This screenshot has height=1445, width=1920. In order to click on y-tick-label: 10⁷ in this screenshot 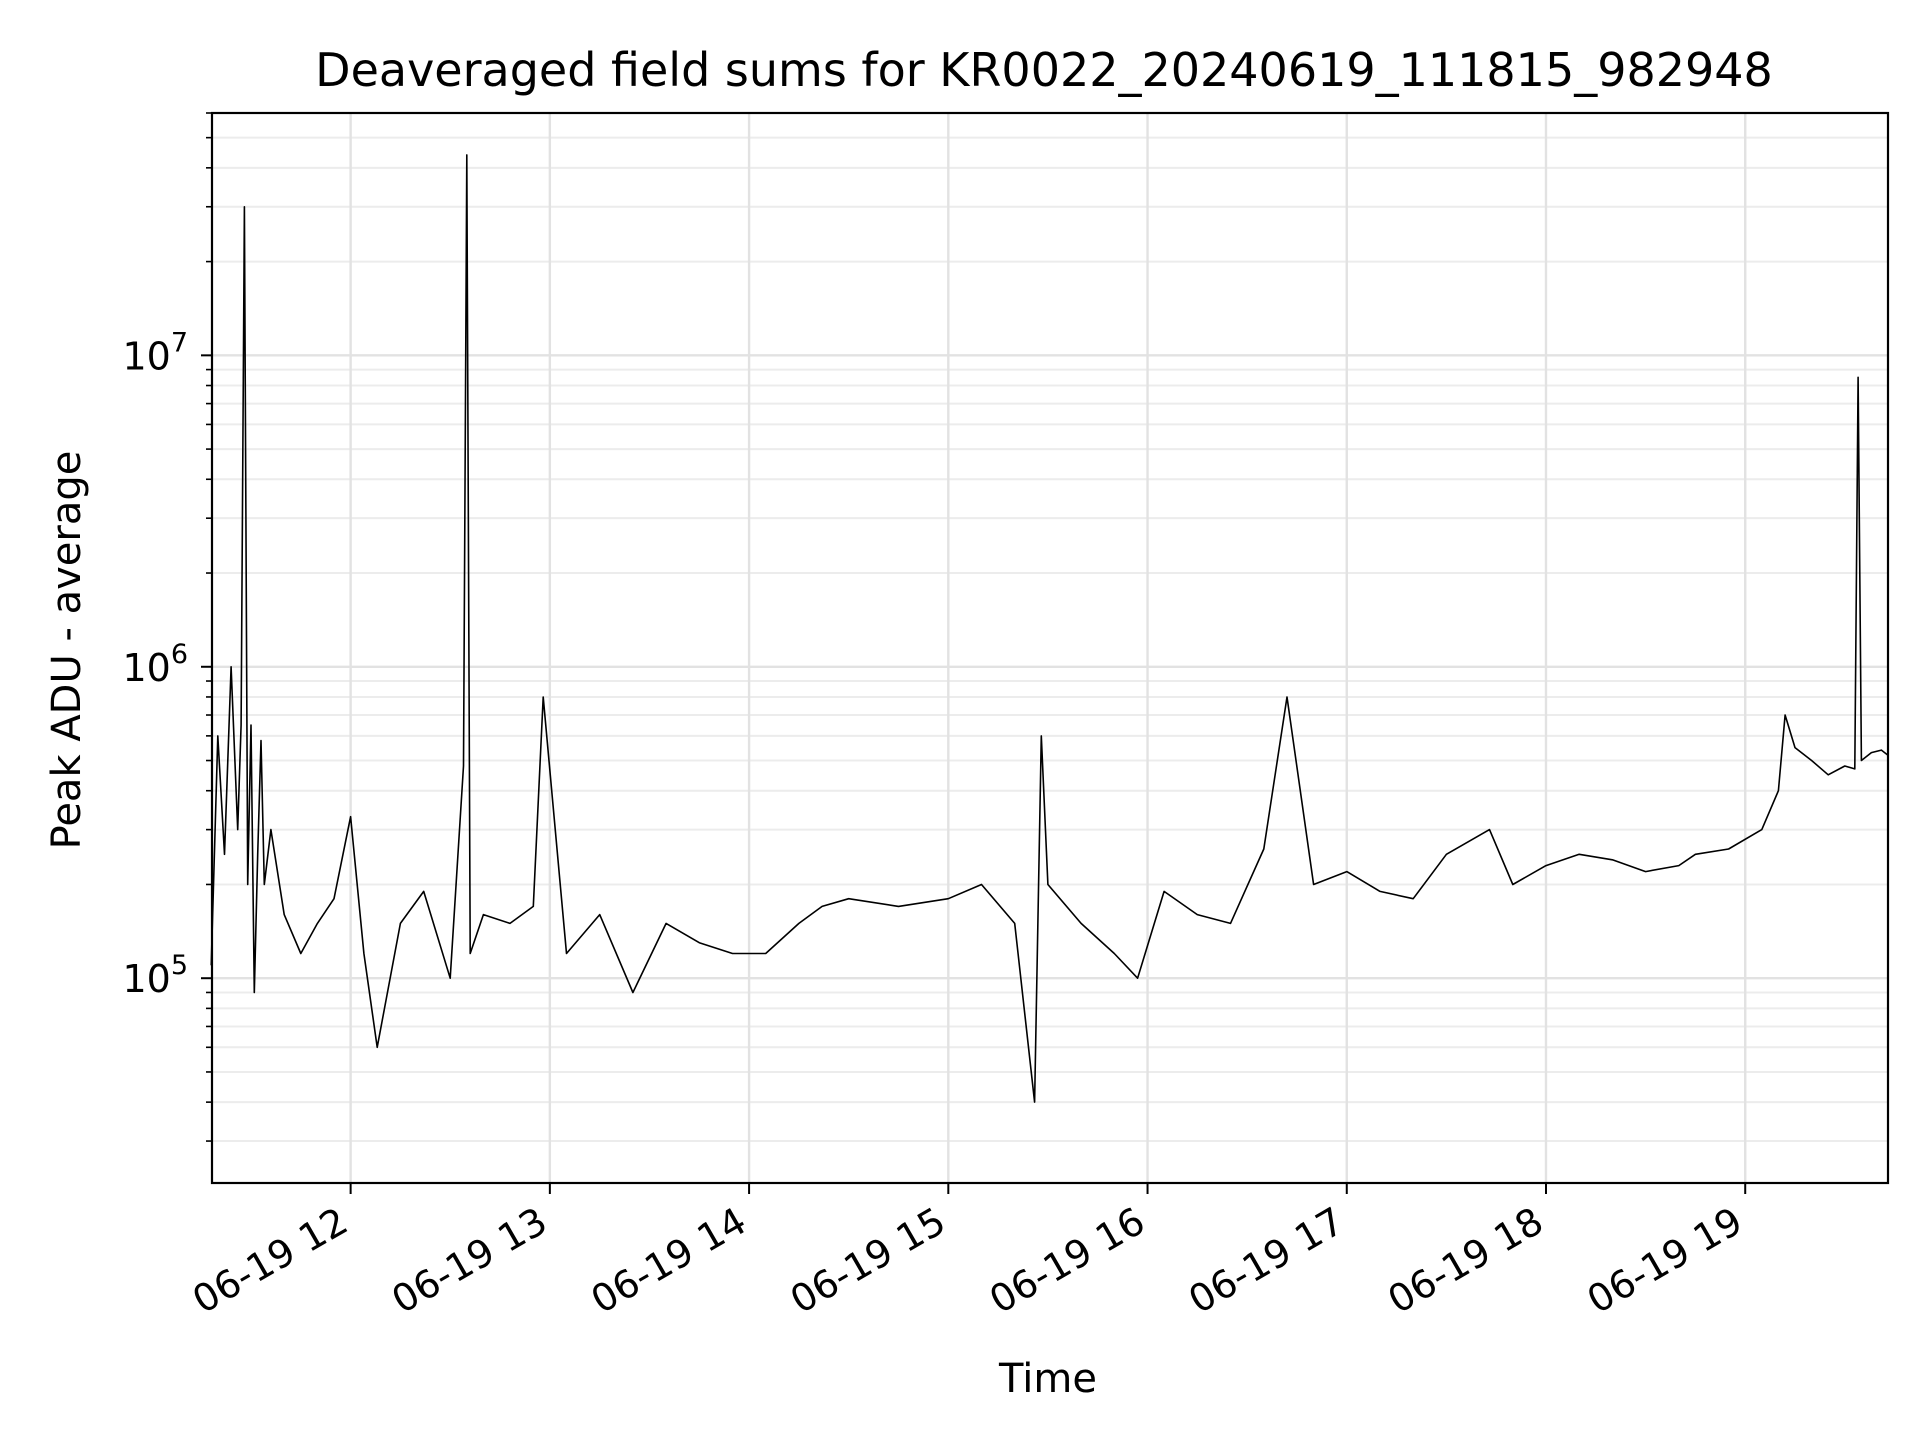, I will do `click(155, 352)`.